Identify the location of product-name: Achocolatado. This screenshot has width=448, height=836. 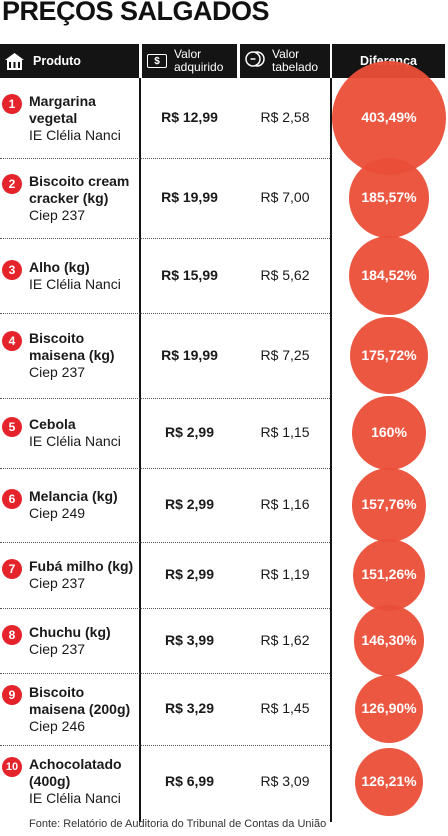
(75, 764).